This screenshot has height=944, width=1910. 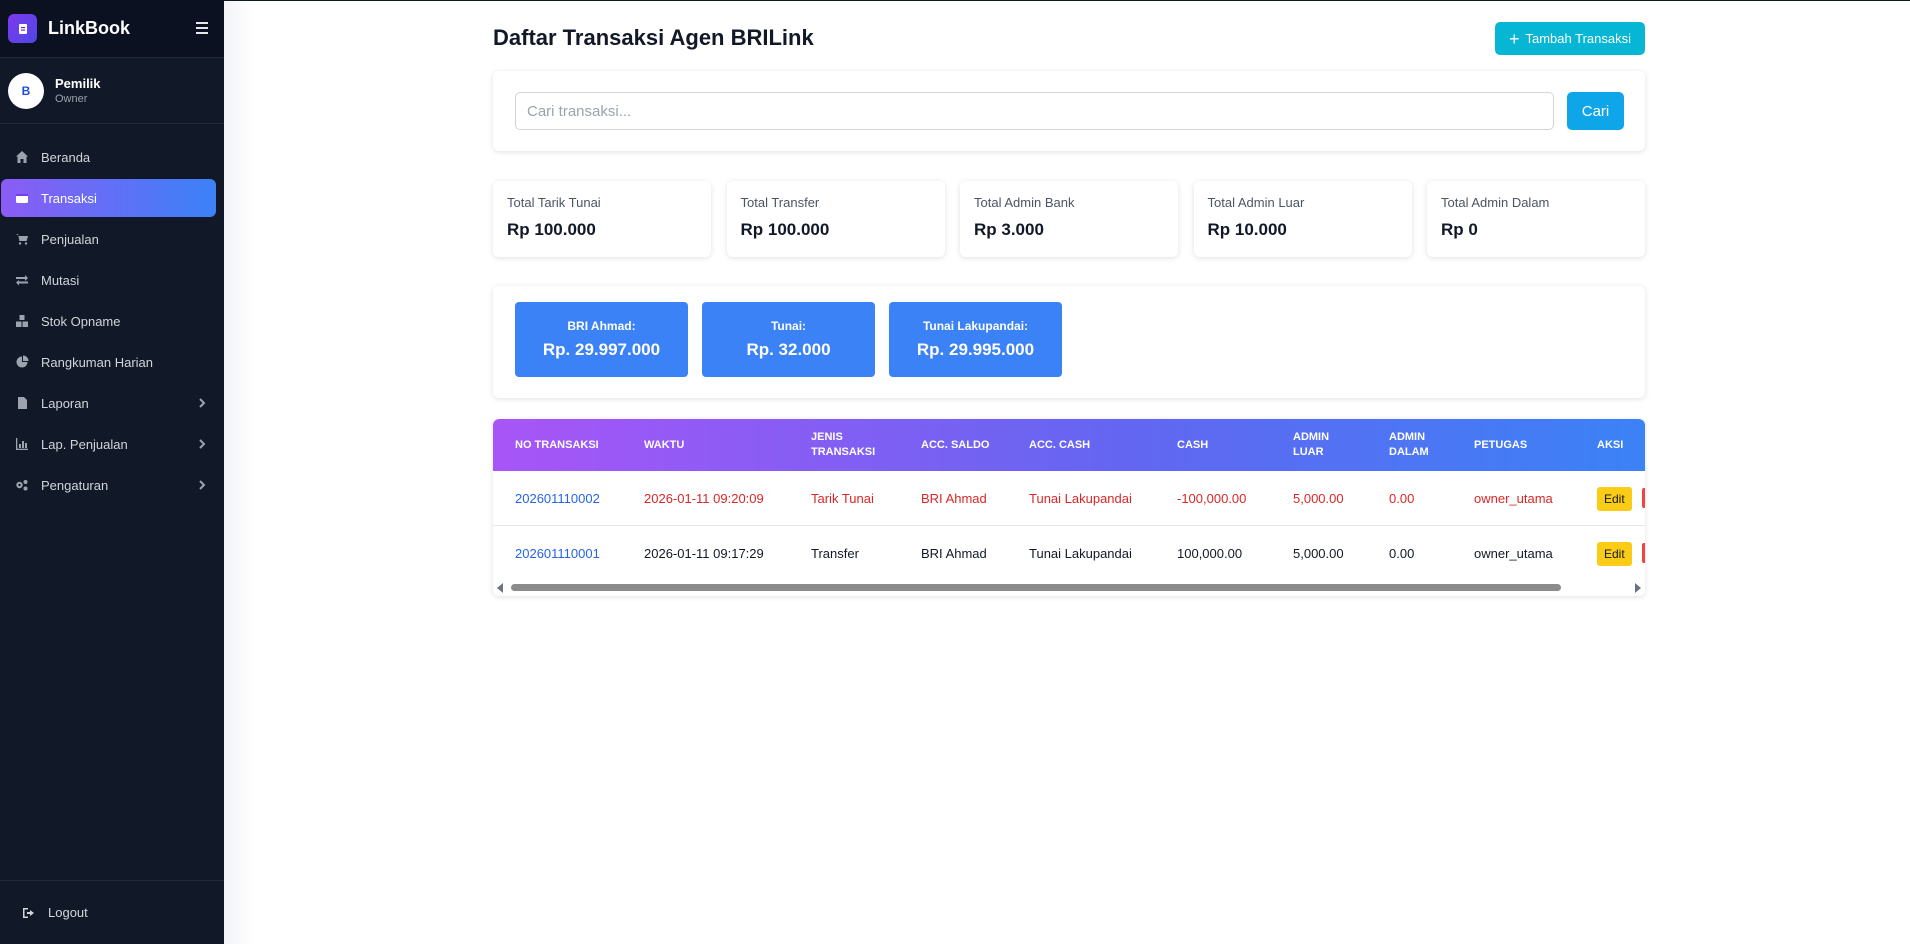 I want to click on stat-value: Rp 0, so click(x=1459, y=229).